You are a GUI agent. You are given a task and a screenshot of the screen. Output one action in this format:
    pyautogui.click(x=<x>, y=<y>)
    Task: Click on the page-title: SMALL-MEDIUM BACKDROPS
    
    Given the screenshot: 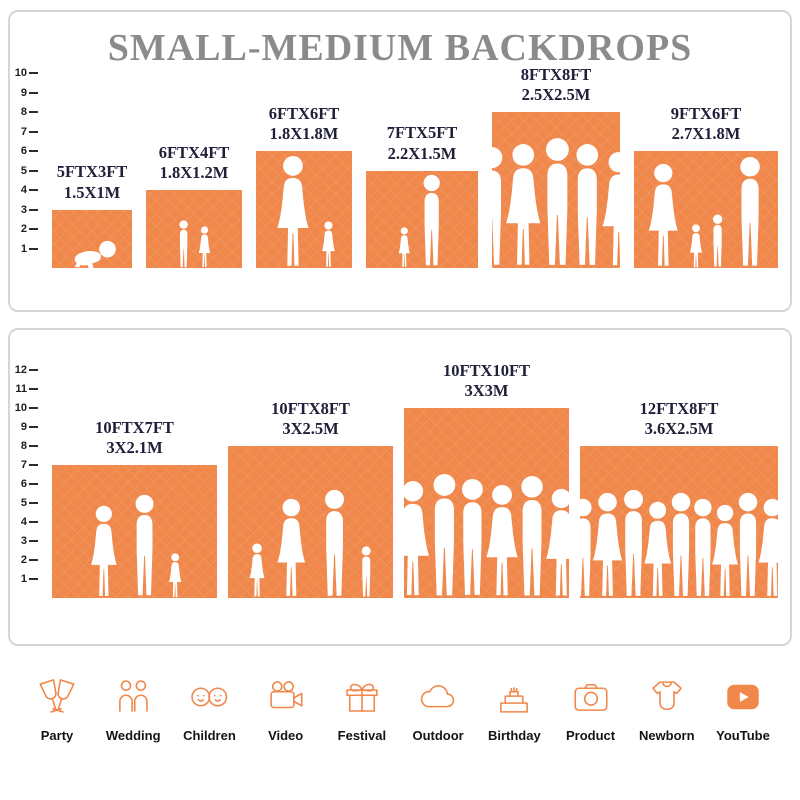 What is the action you would take?
    pyautogui.click(x=400, y=48)
    